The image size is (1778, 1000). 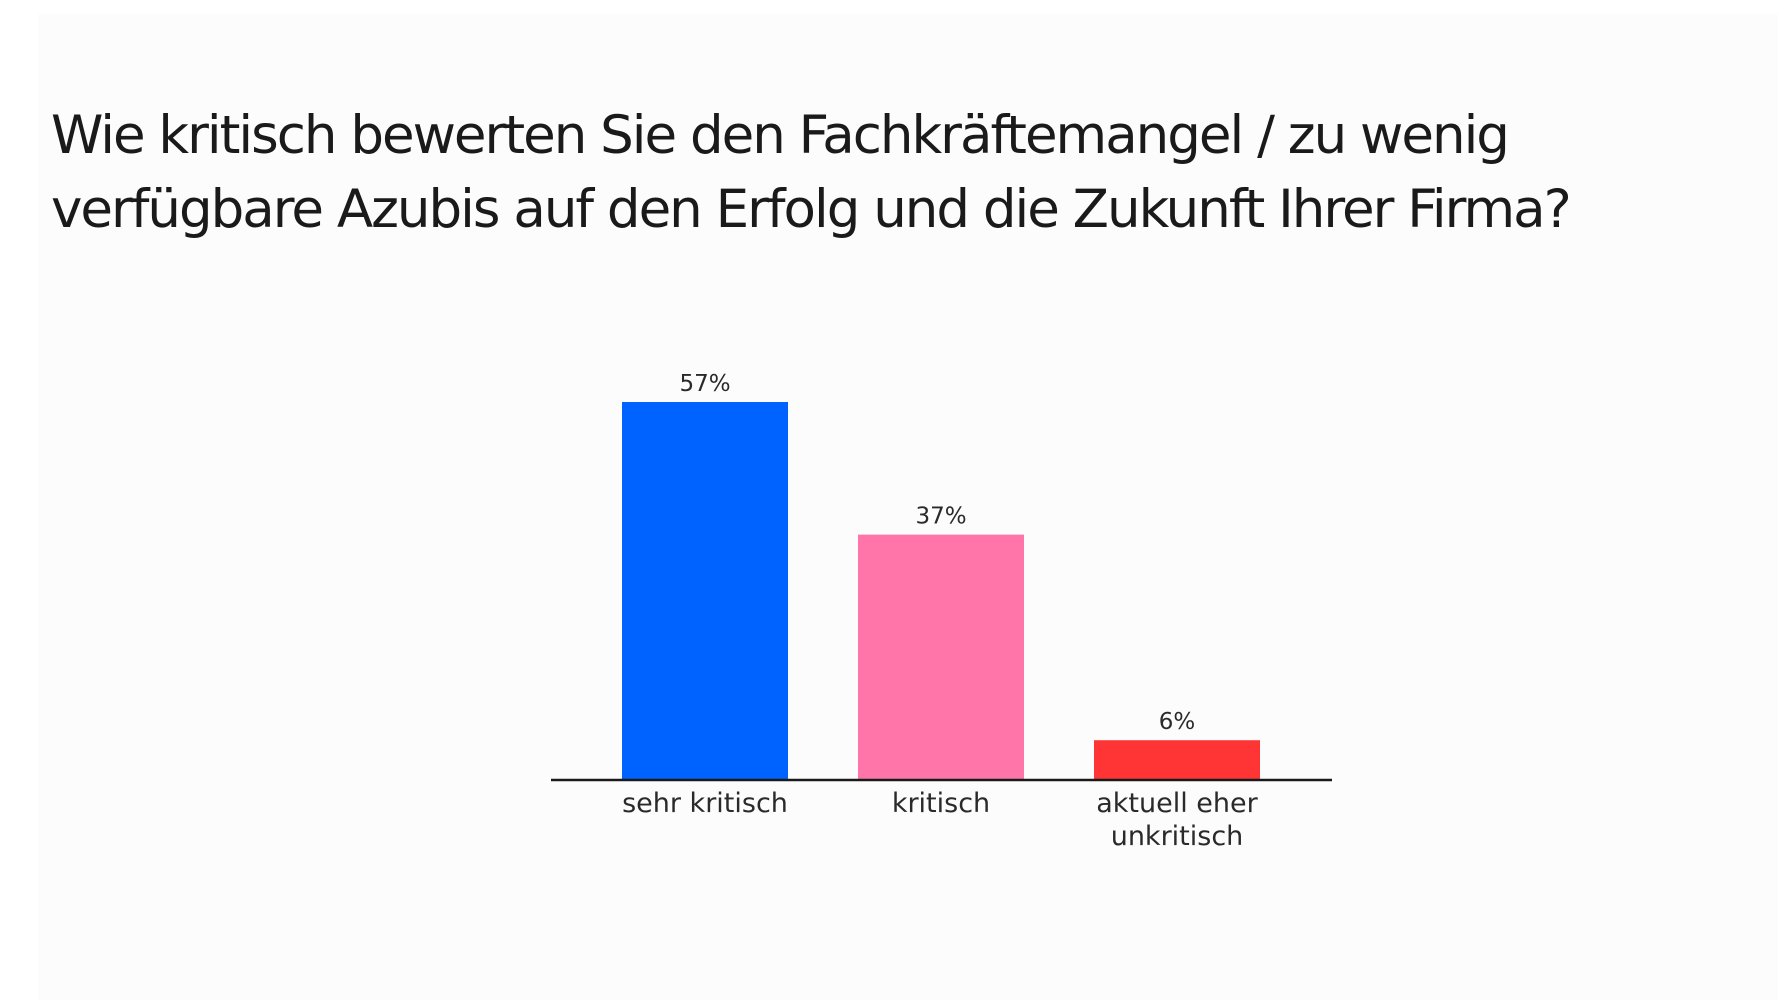 I want to click on value-label-1: 57%, so click(x=704, y=384).